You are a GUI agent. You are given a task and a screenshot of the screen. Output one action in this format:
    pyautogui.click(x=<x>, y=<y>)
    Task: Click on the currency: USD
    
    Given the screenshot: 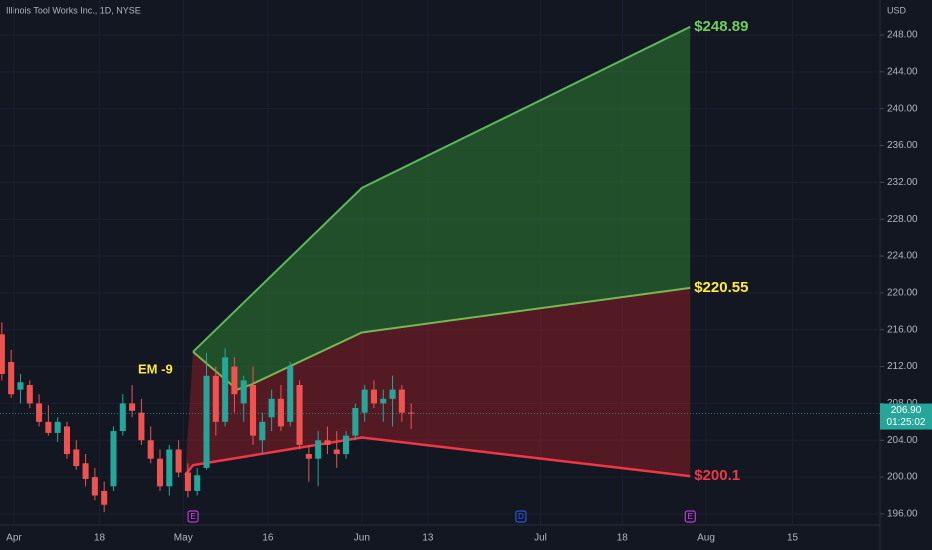 What is the action you would take?
    pyautogui.click(x=897, y=10)
    